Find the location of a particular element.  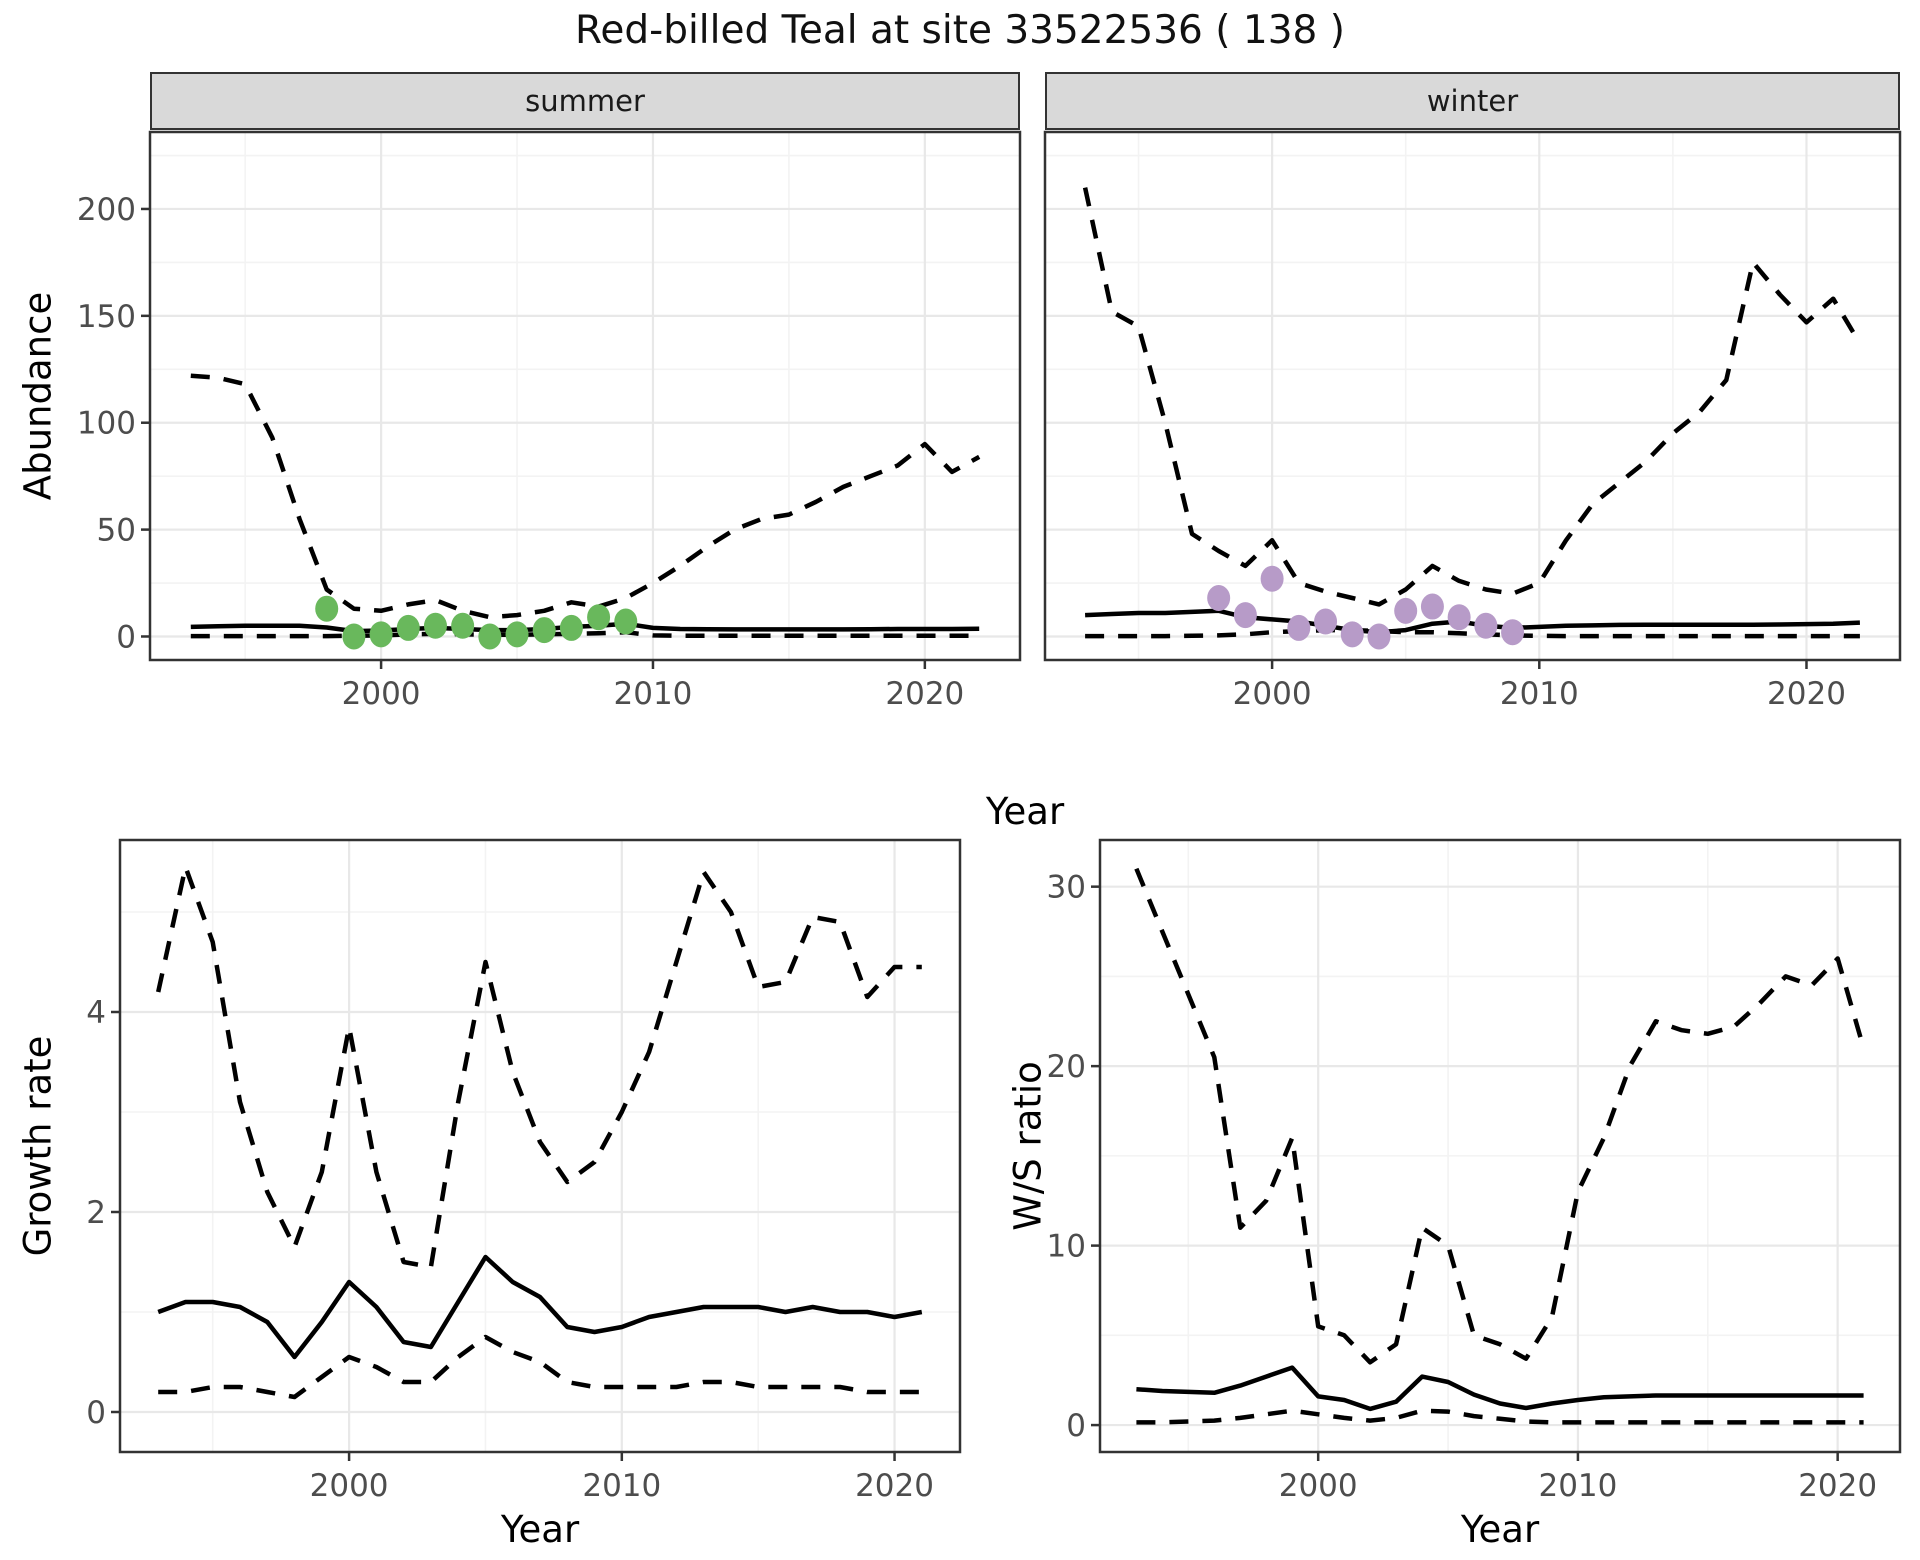

y-axis-title-growth-rate: Growth rate is located at coordinates (38, 1146).